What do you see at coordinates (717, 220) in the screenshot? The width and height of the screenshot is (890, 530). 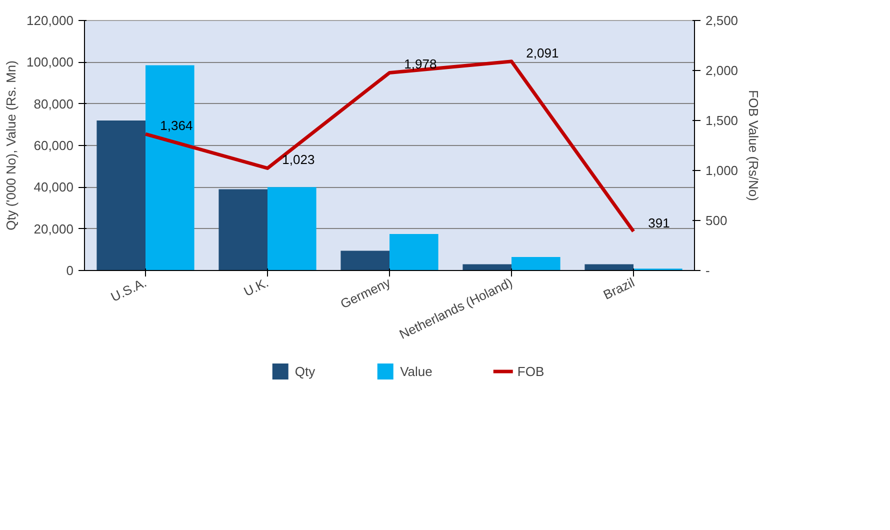 I see `y2-tick-label: 500` at bounding box center [717, 220].